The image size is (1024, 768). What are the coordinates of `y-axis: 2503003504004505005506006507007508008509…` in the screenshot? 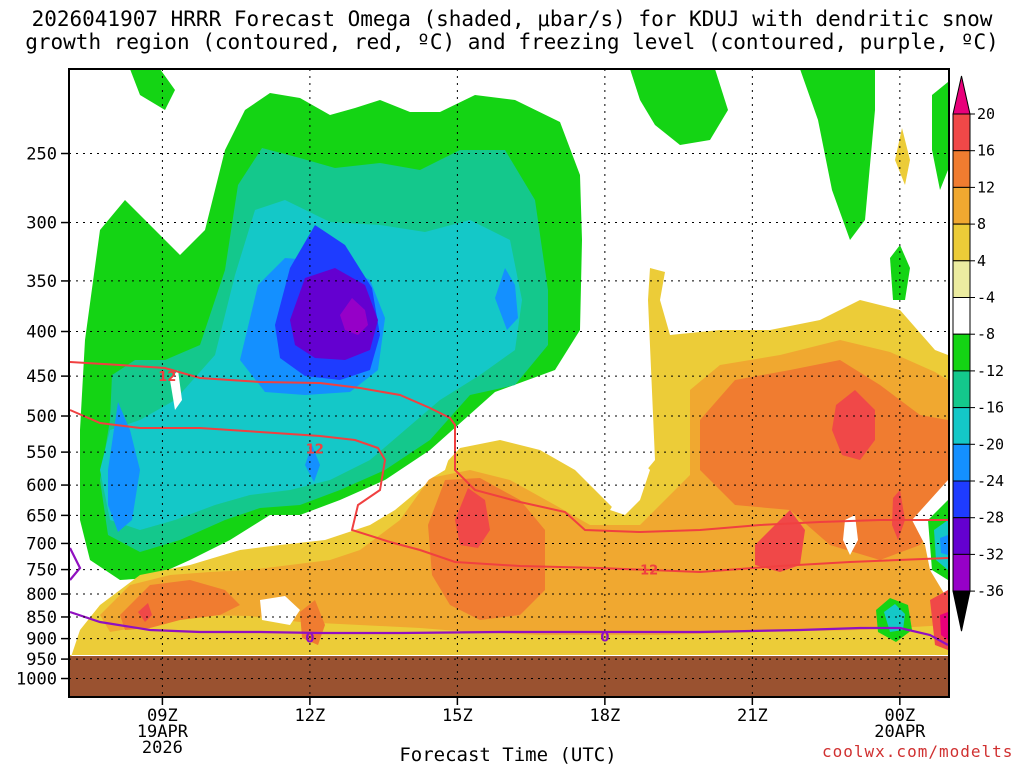 It's located at (42, 417).